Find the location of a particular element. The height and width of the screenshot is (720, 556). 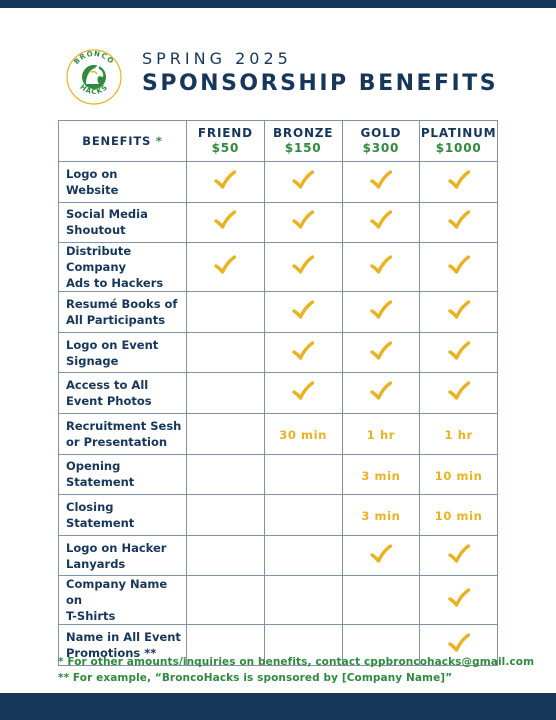

tier-price: $300 is located at coordinates (381, 148).